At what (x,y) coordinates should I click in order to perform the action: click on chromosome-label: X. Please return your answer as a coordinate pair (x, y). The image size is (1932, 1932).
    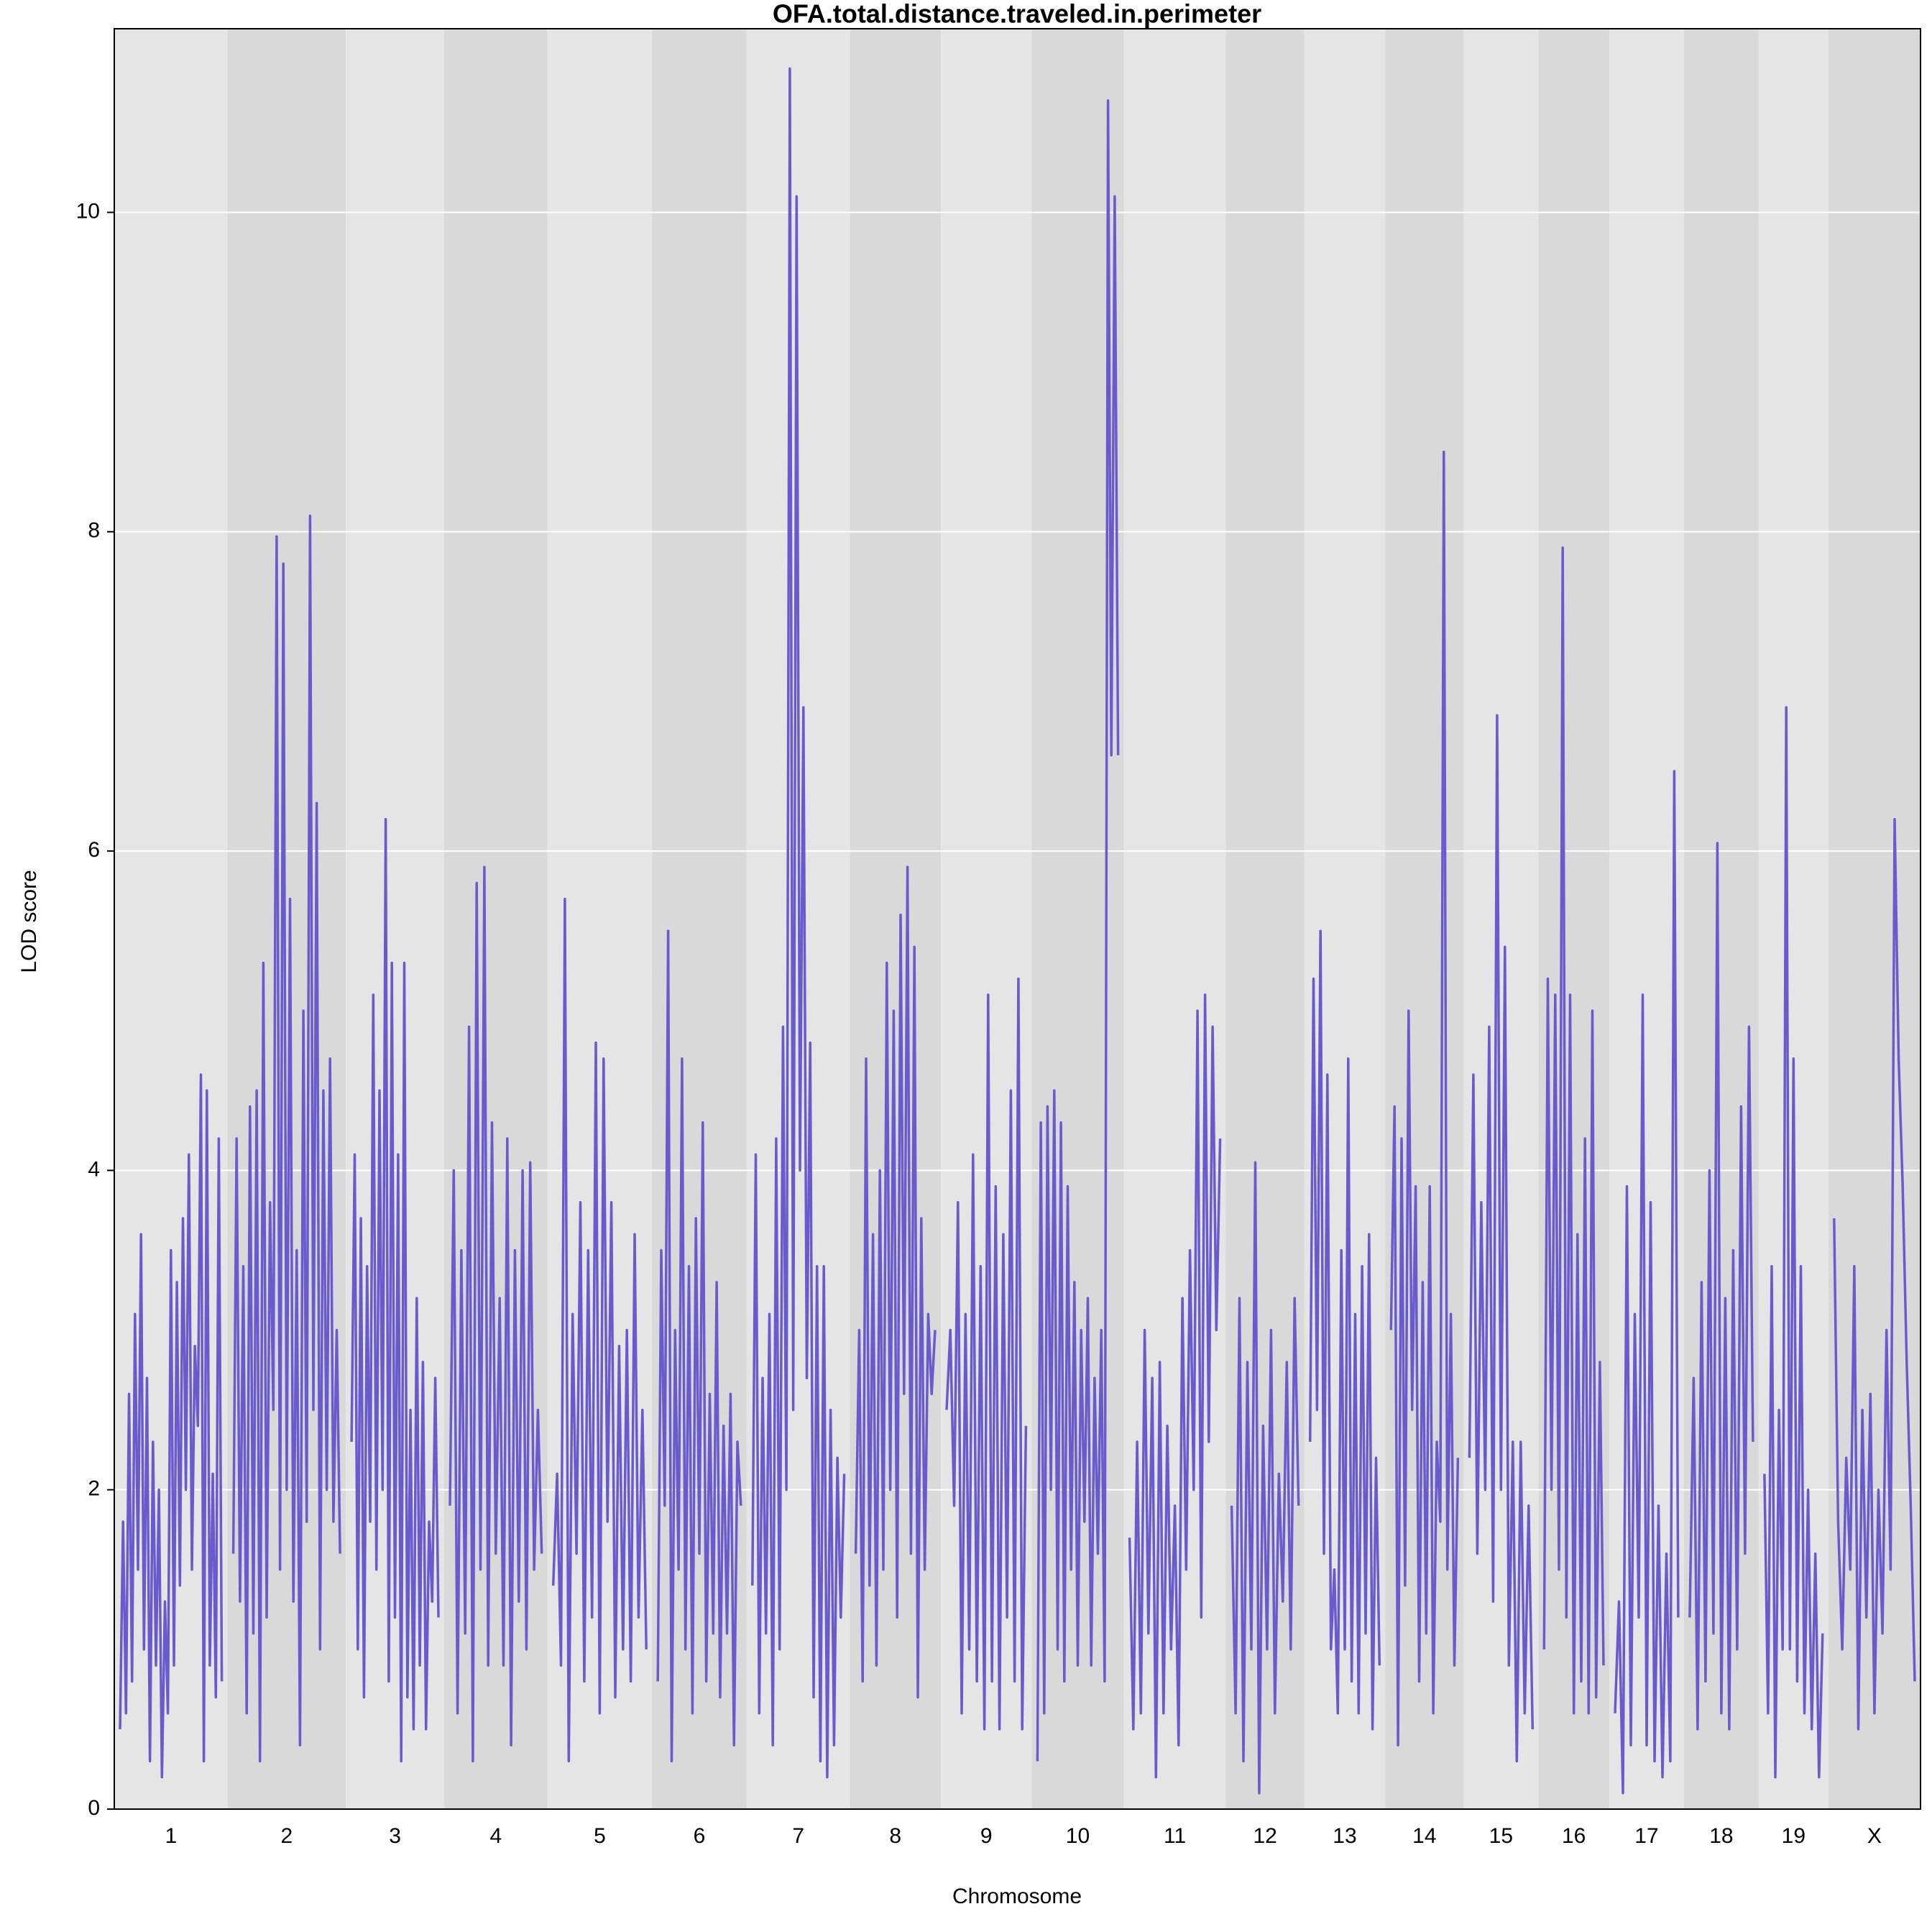
    Looking at the image, I should click on (1874, 1836).